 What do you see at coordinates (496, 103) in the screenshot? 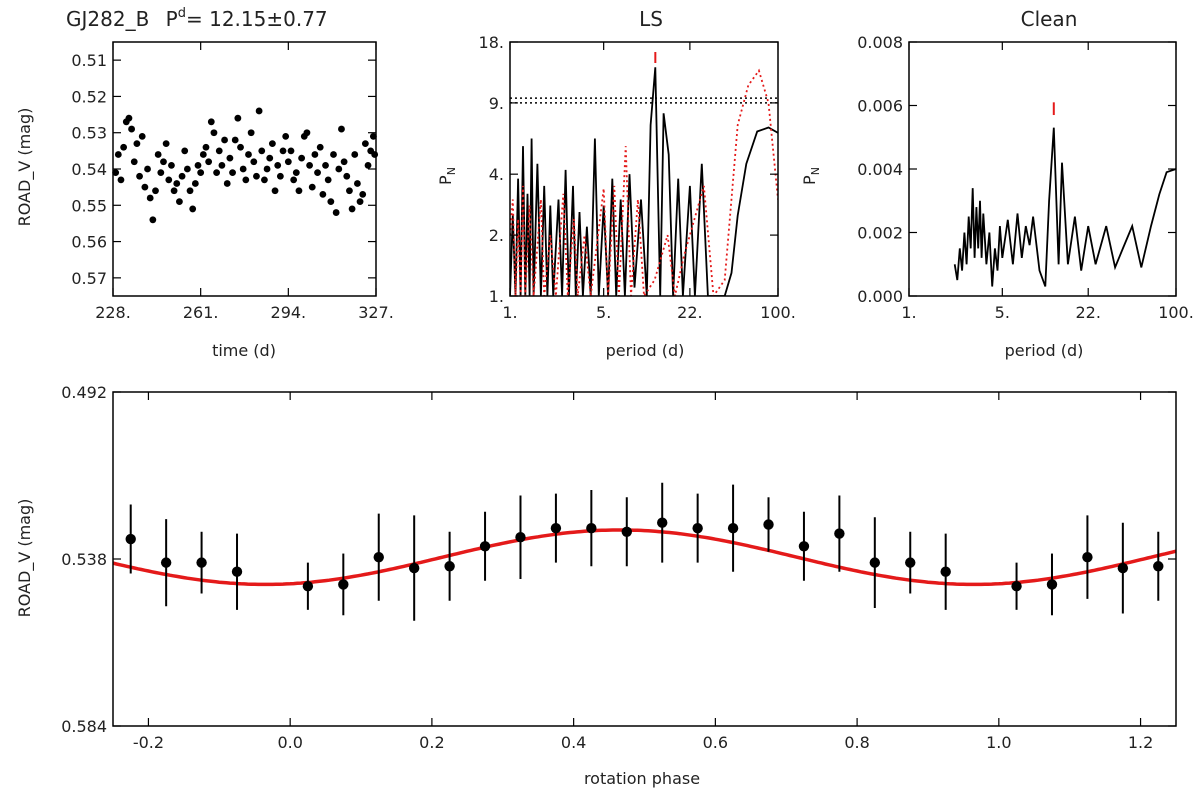
I see `ls-ytick-label: 9.` at bounding box center [496, 103].